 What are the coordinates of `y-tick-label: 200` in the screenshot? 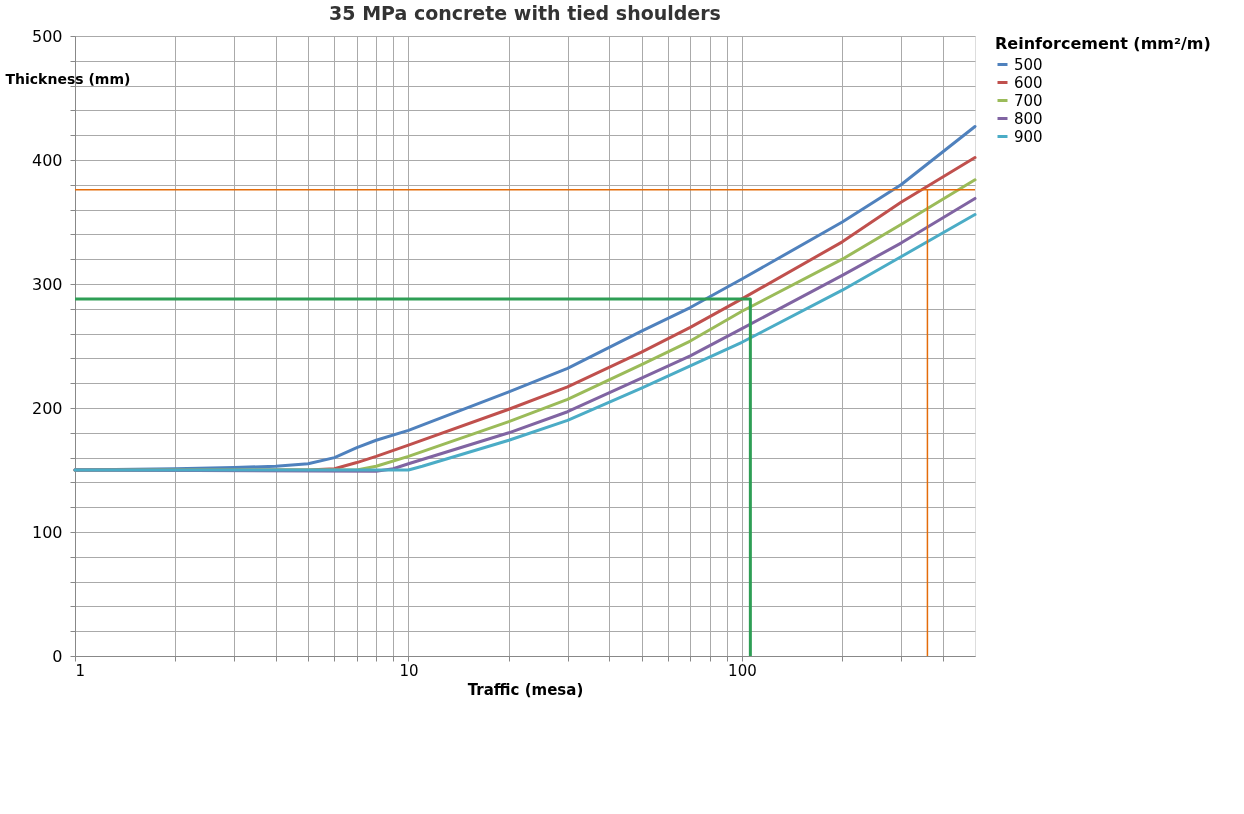 It's located at (47, 408).